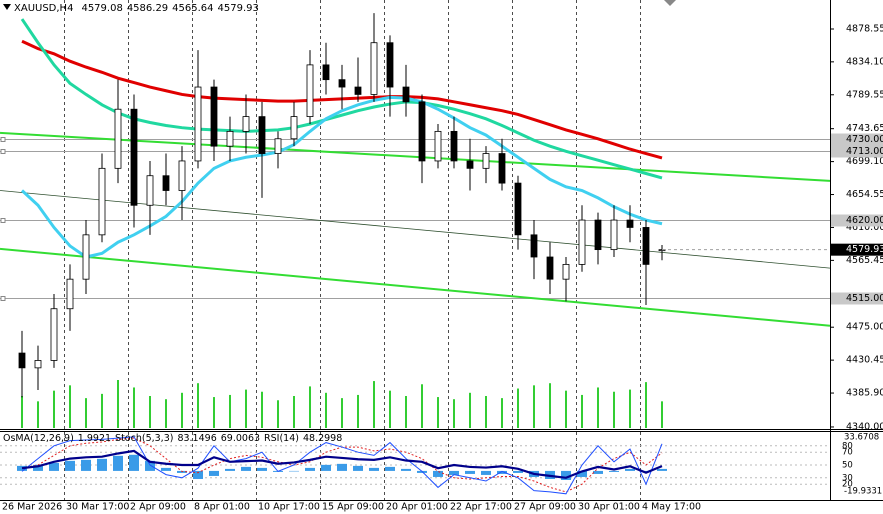 The image size is (883, 514). I want to click on x-tick-label: 30 Mar 17:00, so click(97, 507).